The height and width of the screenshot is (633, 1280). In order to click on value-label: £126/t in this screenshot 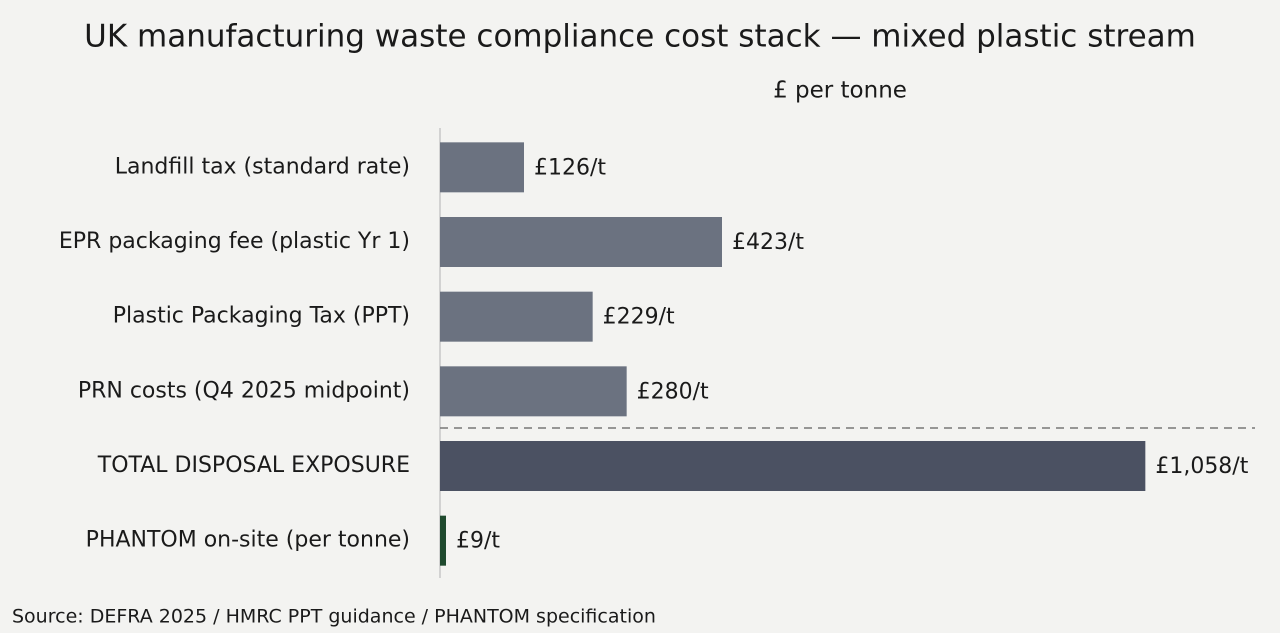, I will do `click(570, 167)`.